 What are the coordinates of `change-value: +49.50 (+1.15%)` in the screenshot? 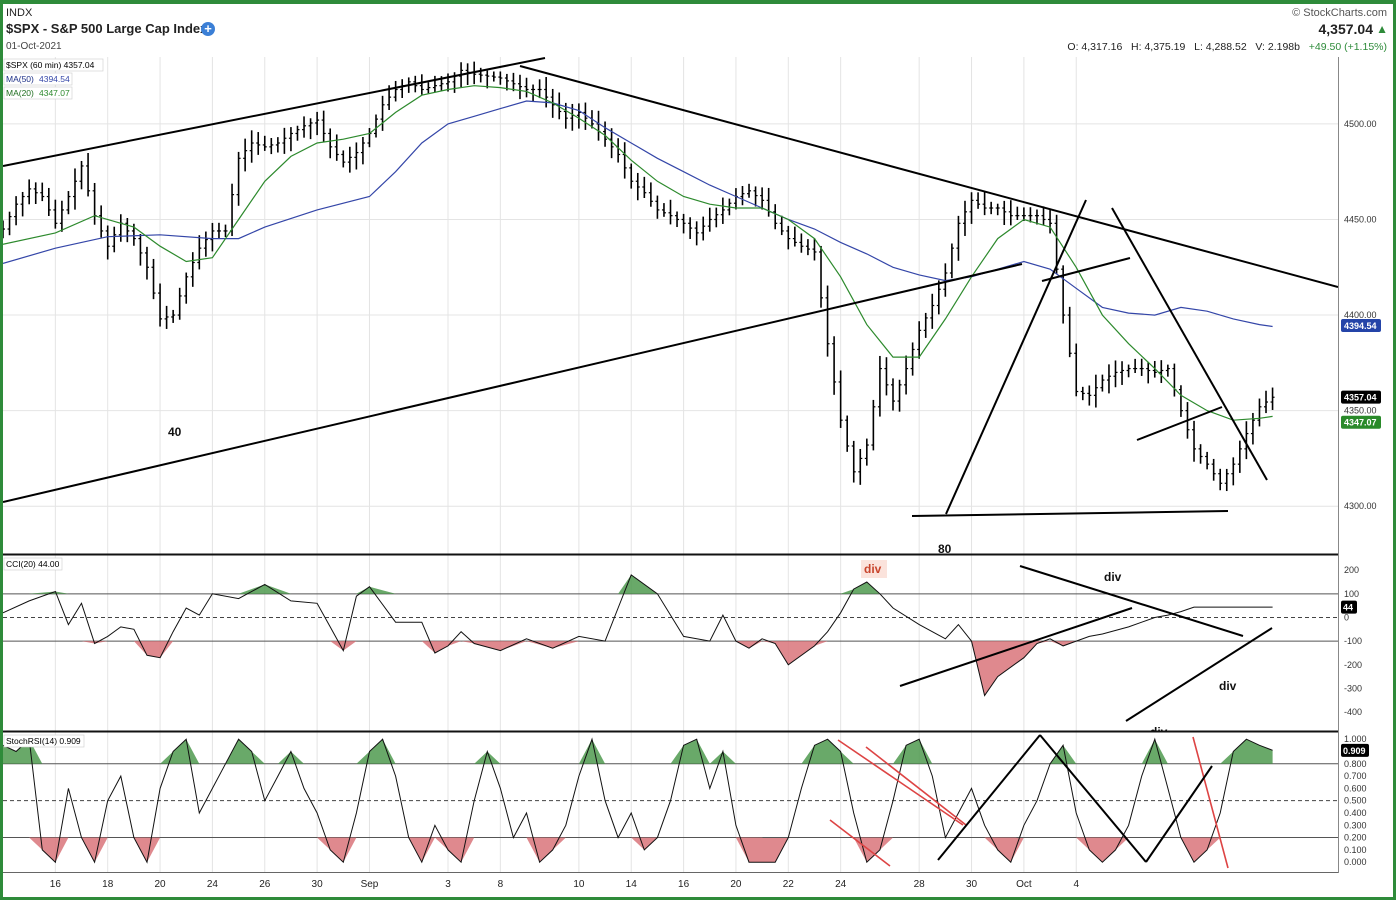 It's located at (1347, 47).